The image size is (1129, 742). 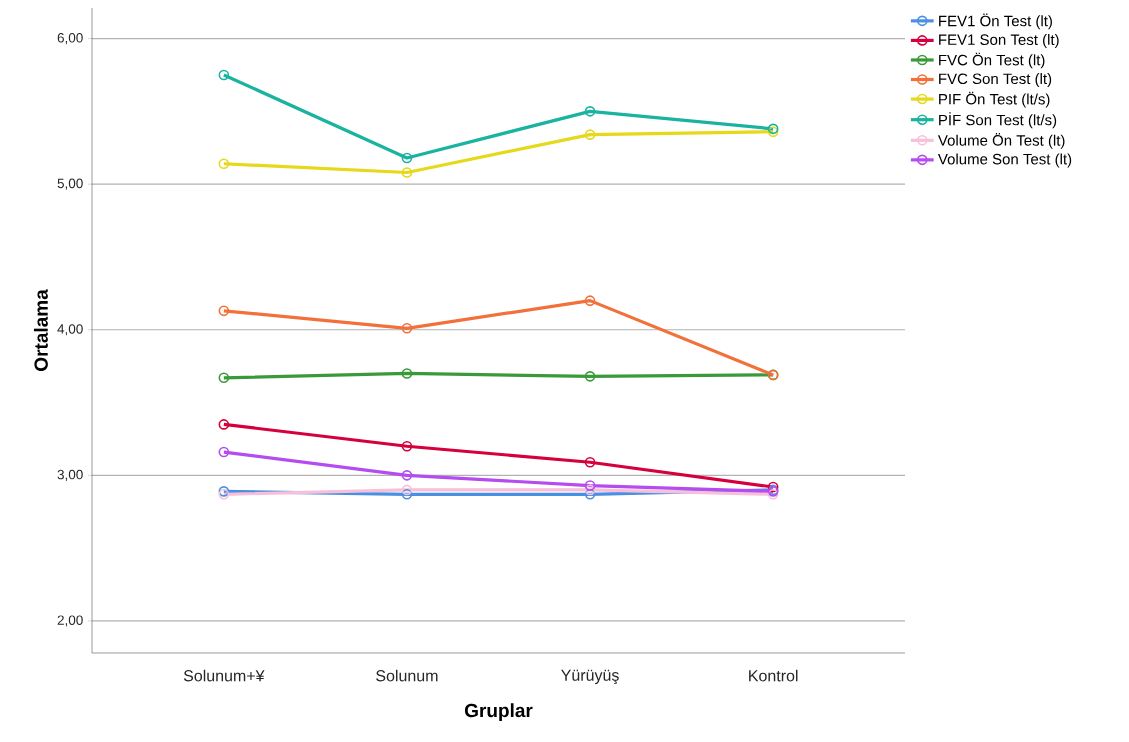 What do you see at coordinates (994, 99) in the screenshot?
I see `legend-label: PIF Ön Test (lt/s)` at bounding box center [994, 99].